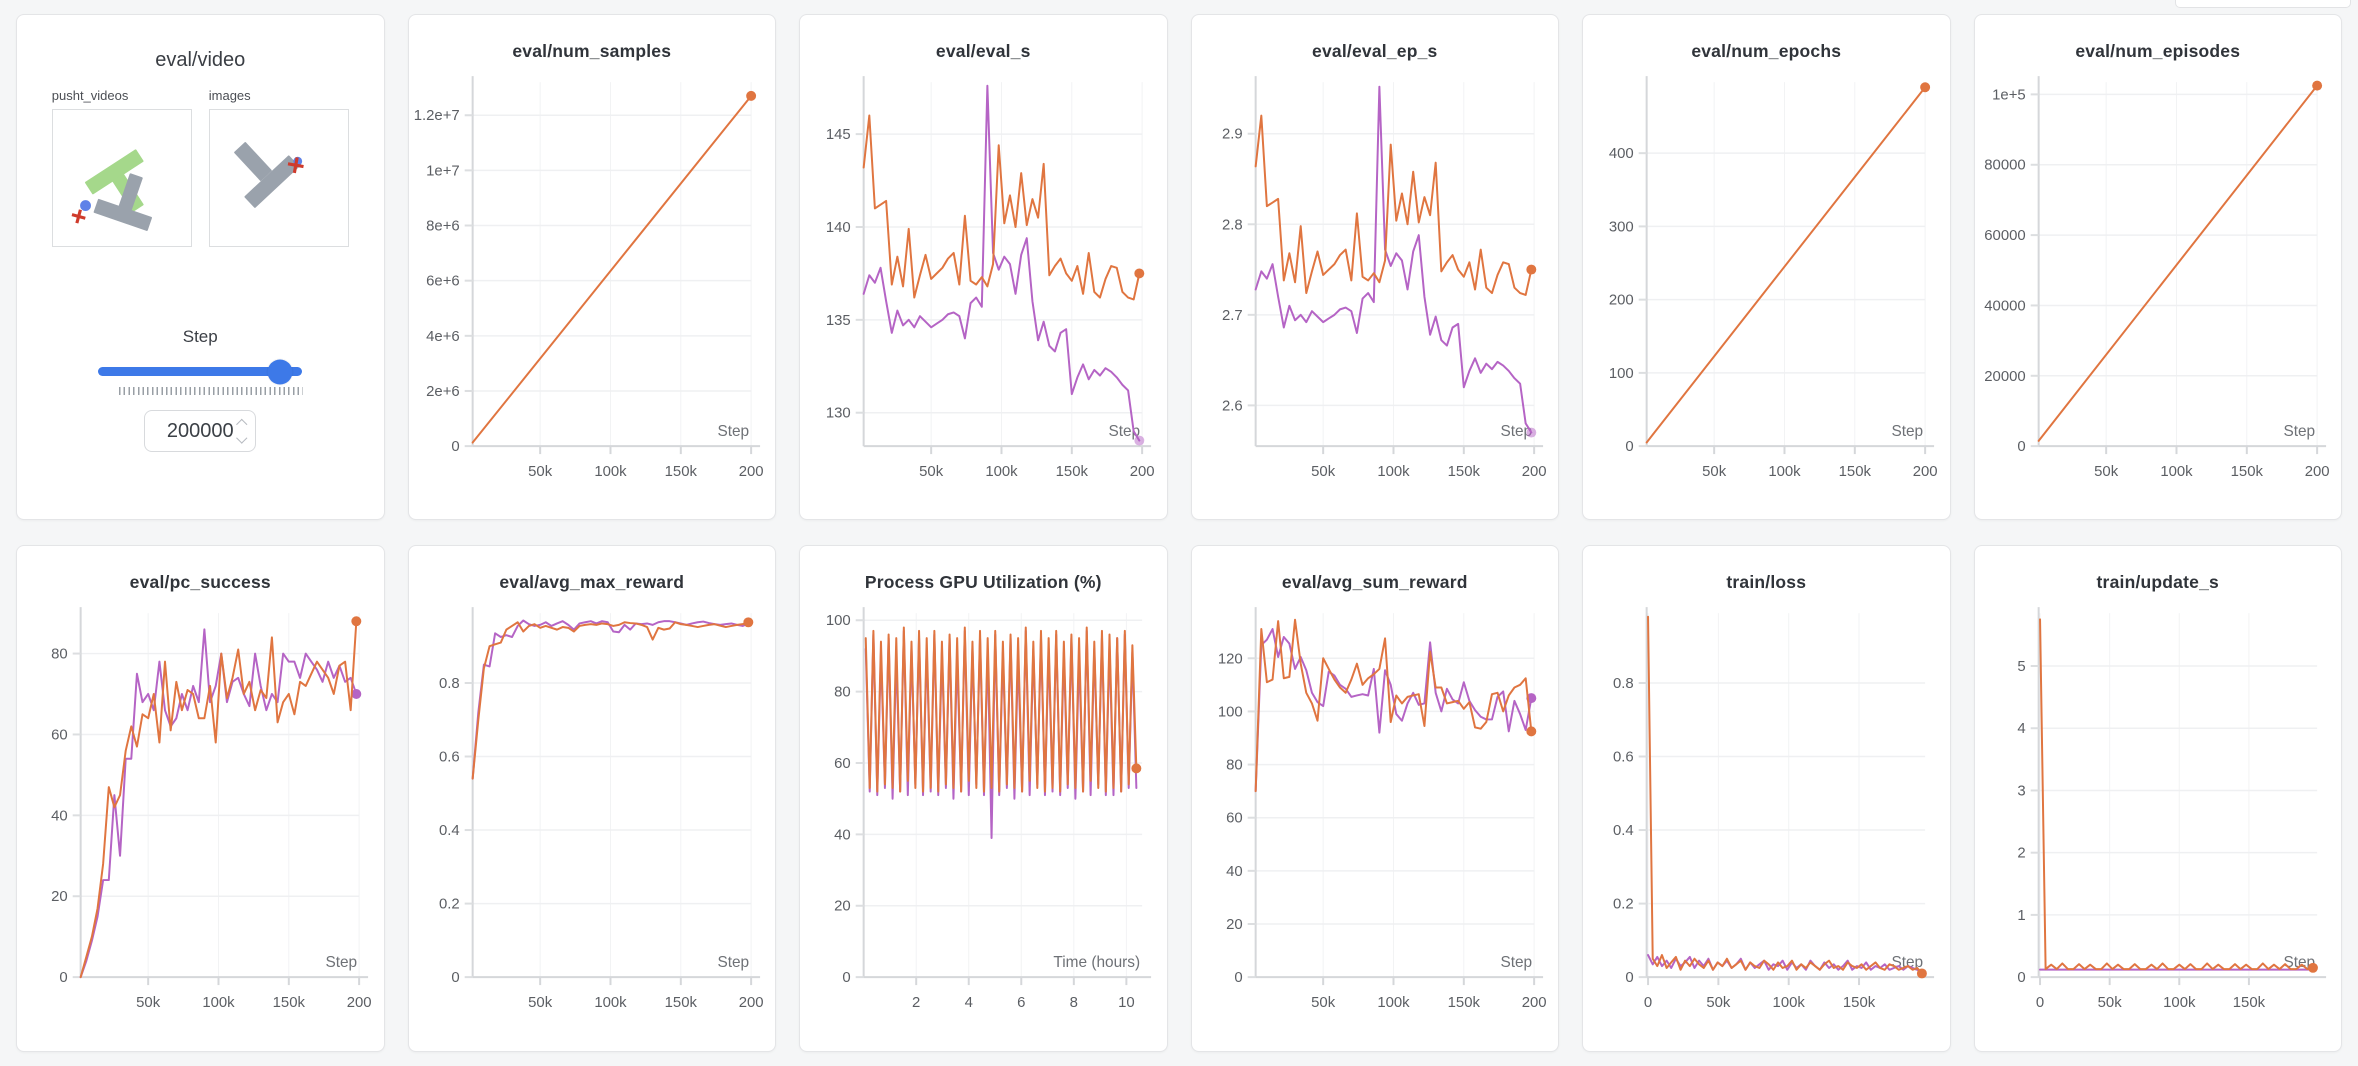 The image size is (2358, 1066). I want to click on spinner-down-icon, so click(241, 437).